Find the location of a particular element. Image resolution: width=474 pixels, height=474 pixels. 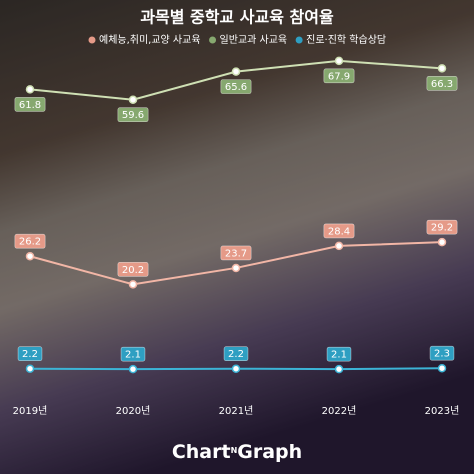

value-label: 61.8 is located at coordinates (30, 105).